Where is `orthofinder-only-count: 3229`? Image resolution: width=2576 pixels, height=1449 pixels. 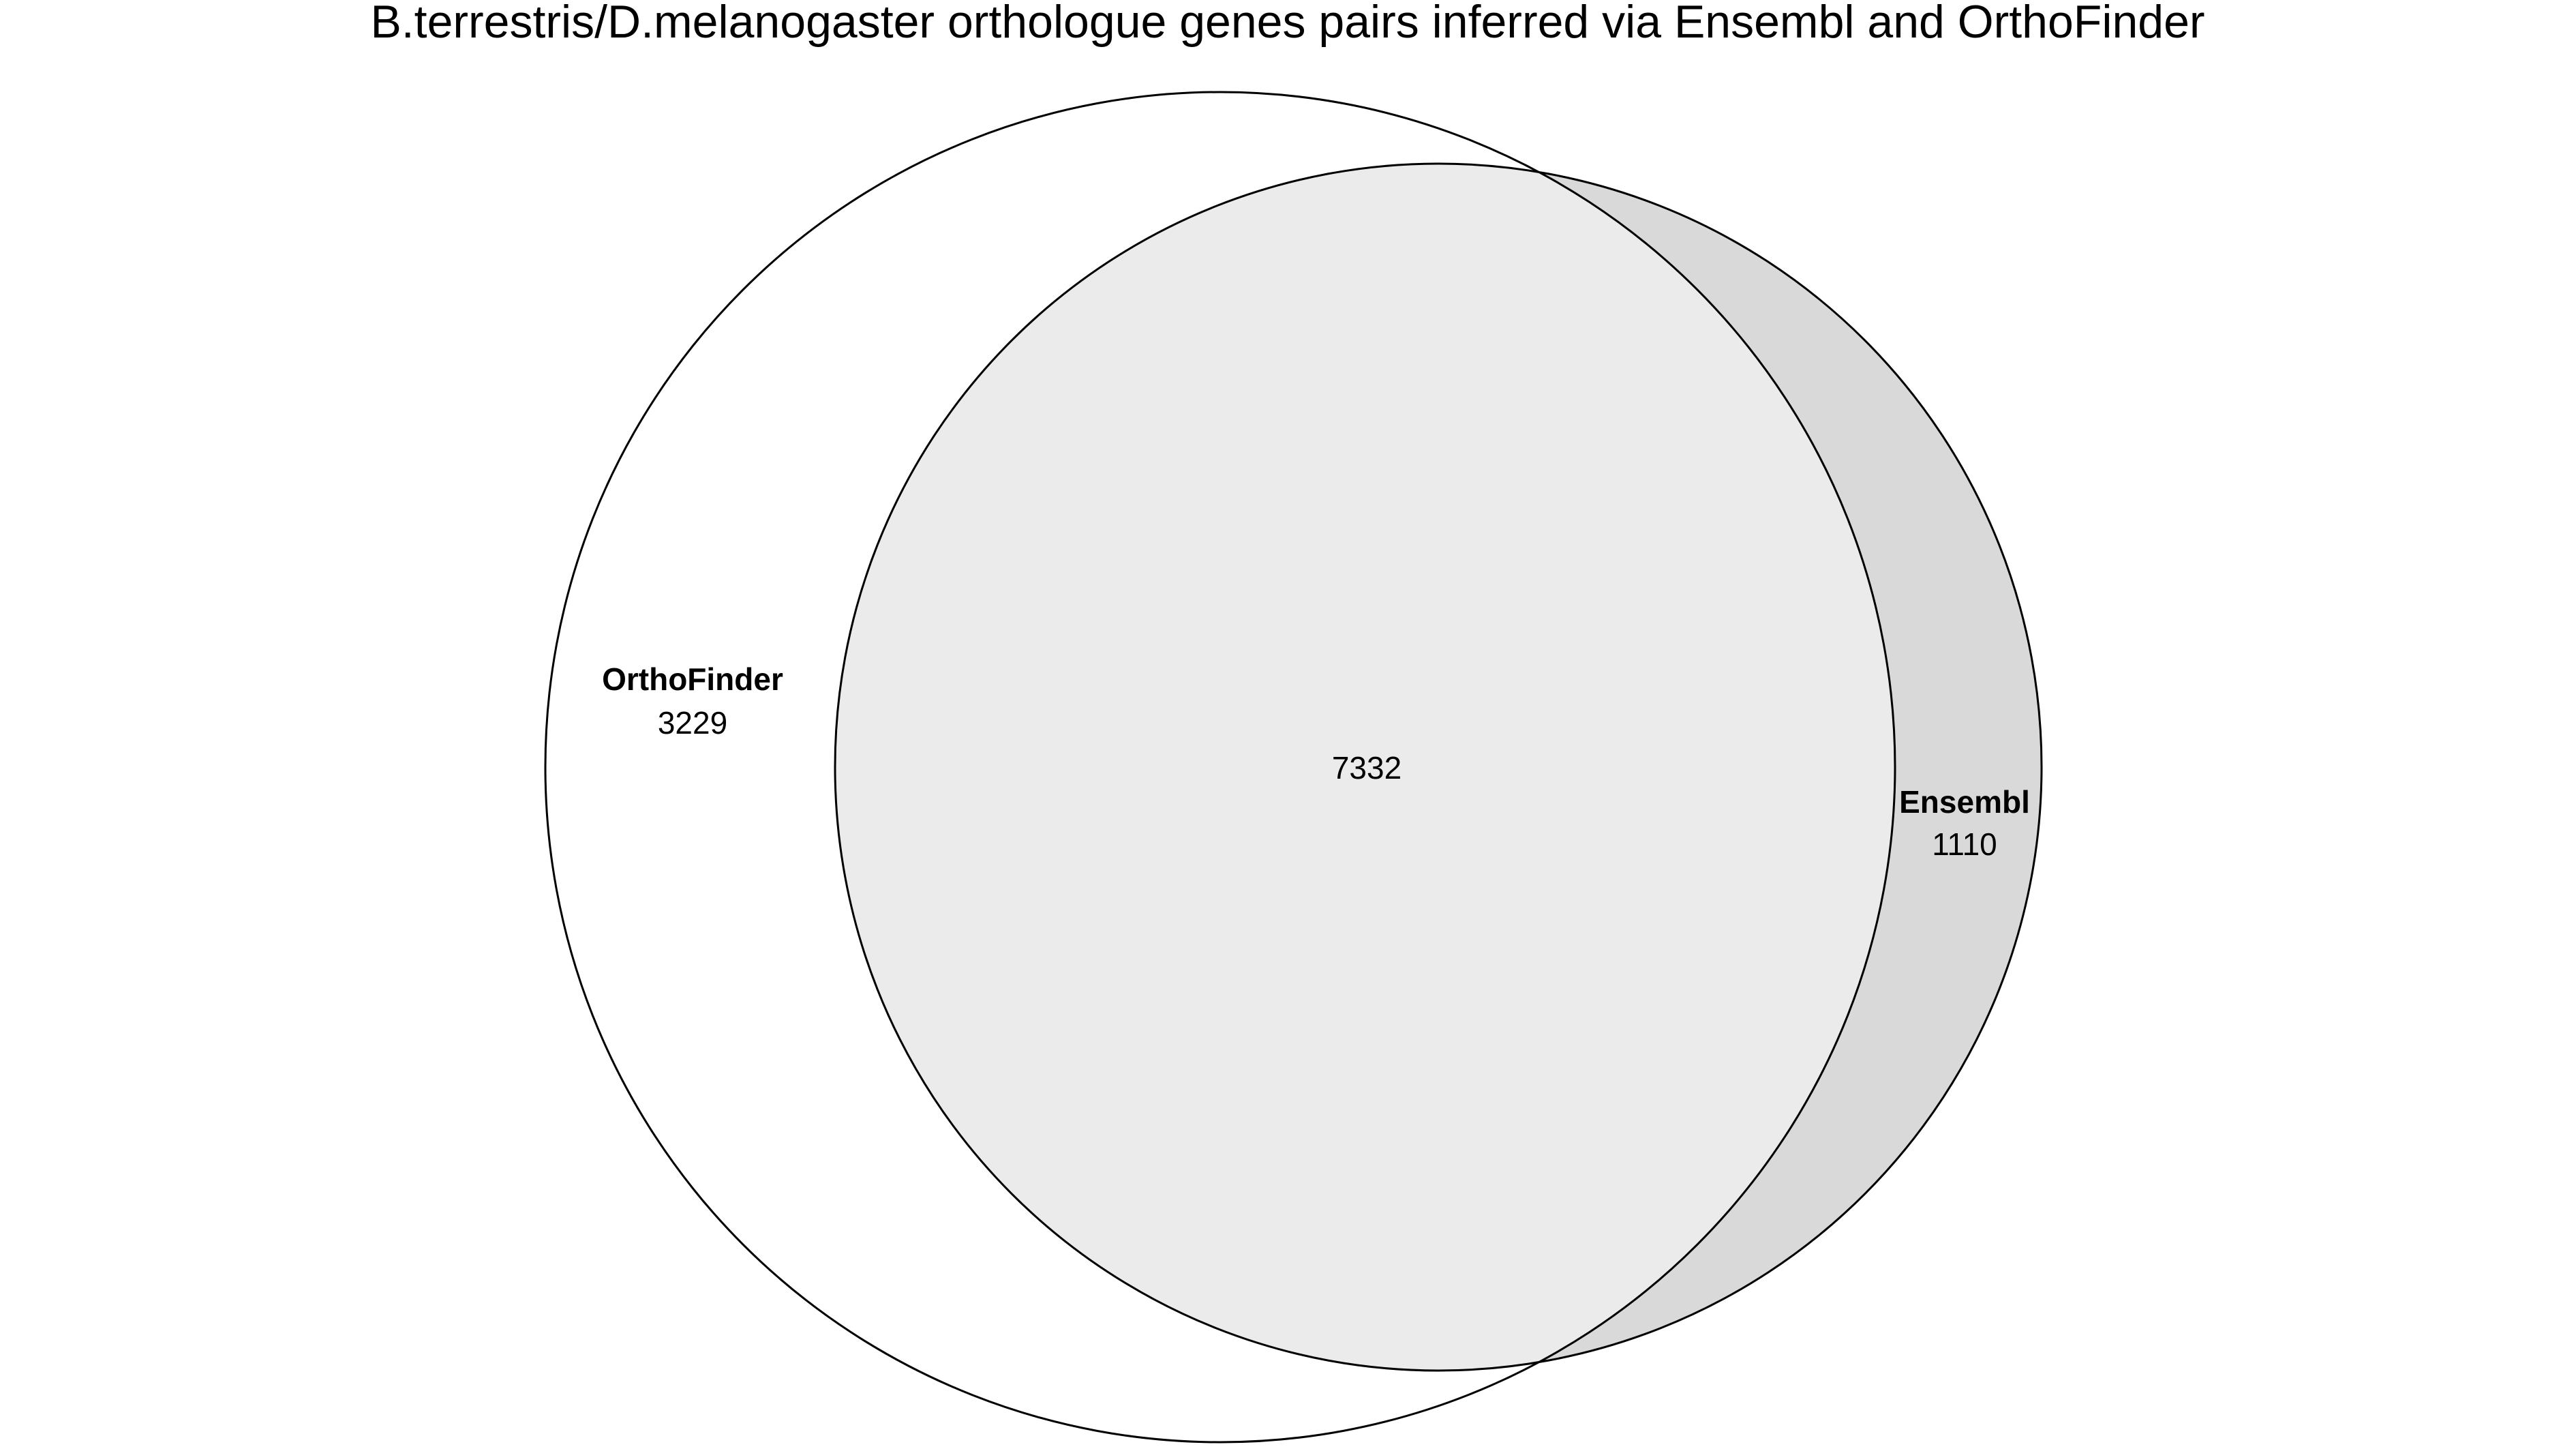
orthofinder-only-count: 3229 is located at coordinates (692, 723).